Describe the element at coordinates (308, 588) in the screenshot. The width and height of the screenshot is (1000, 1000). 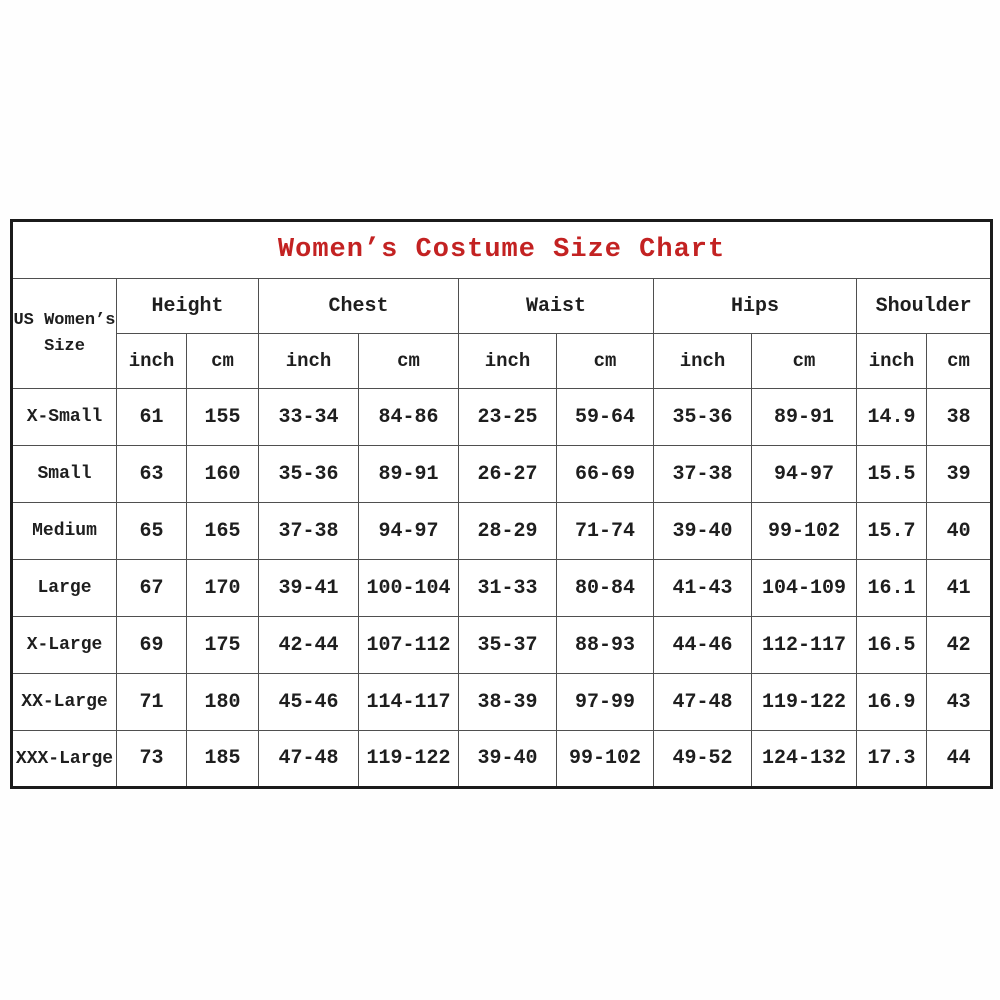
I see `size-cell: 39-41` at that location.